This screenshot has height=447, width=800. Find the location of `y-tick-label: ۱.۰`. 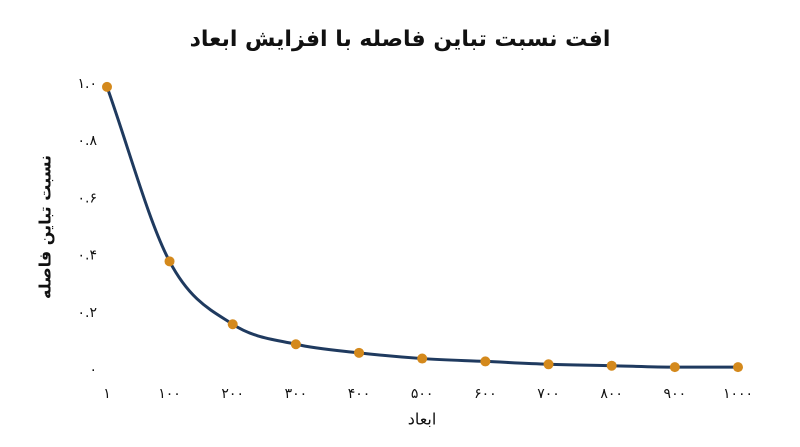

y-tick-label: ۱.۰ is located at coordinates (88, 84).